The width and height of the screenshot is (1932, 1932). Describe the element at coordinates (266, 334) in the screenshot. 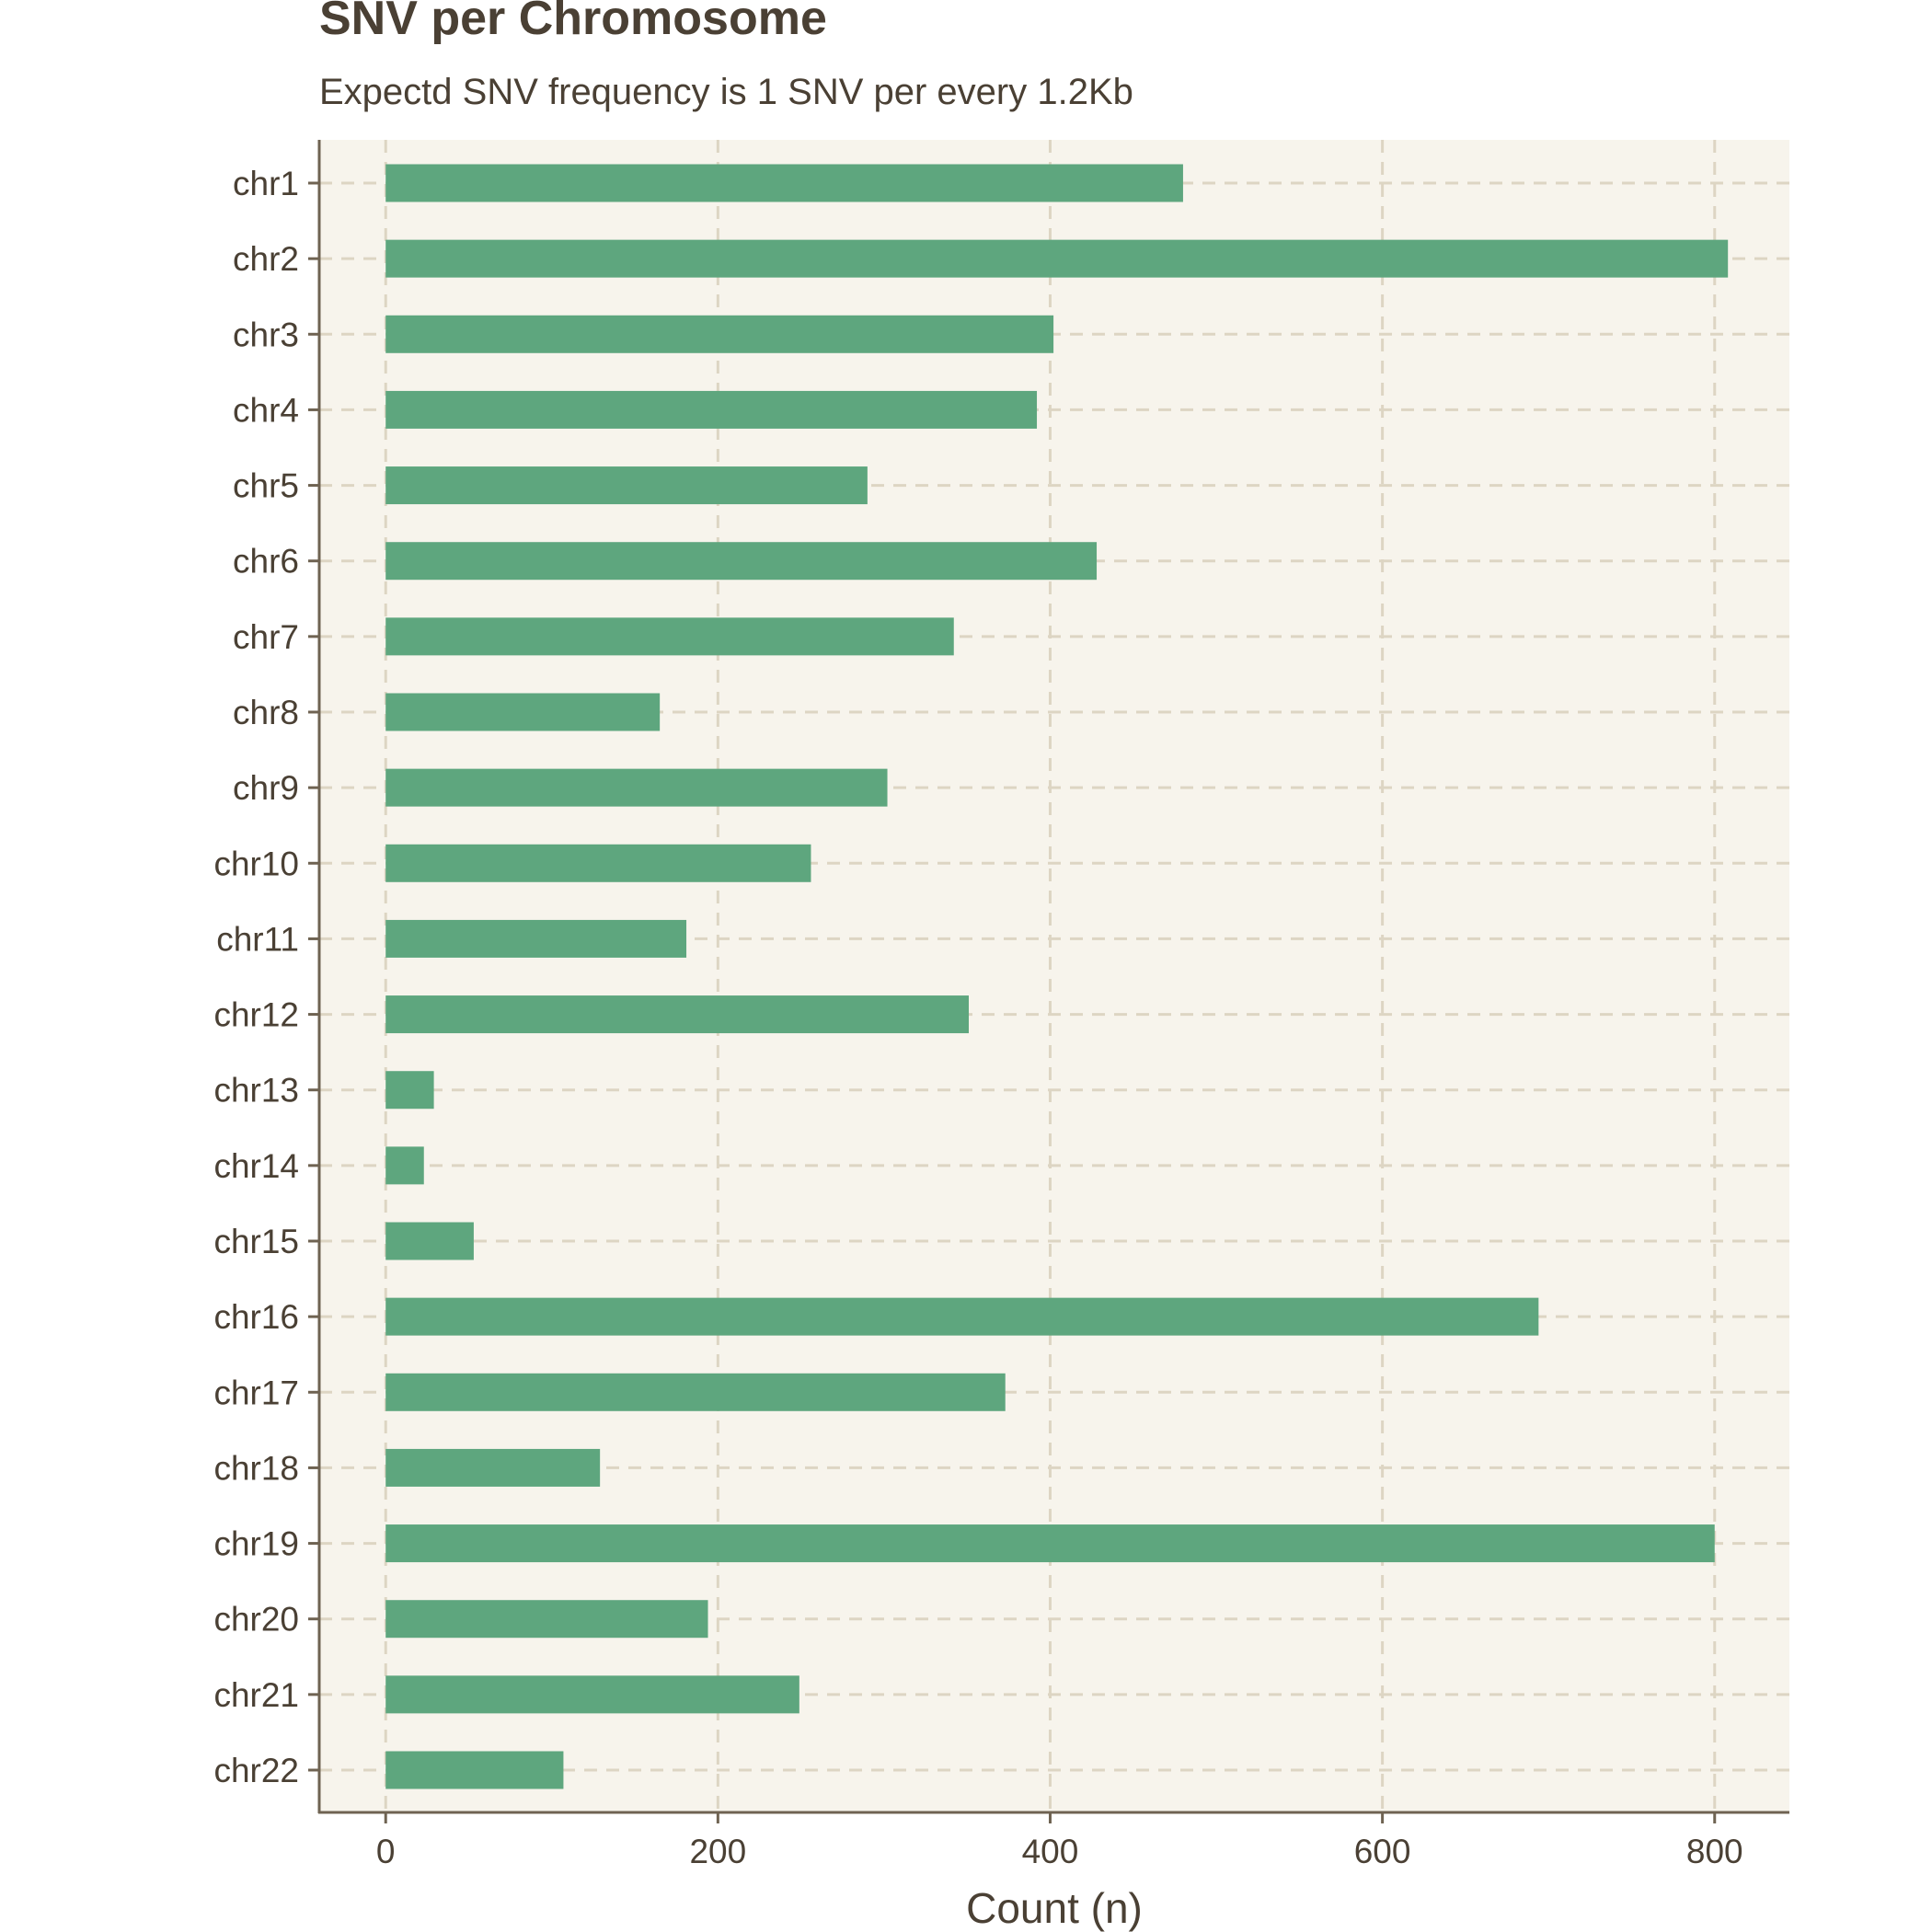

I see `y-tick-label-chr3: chr3` at that location.